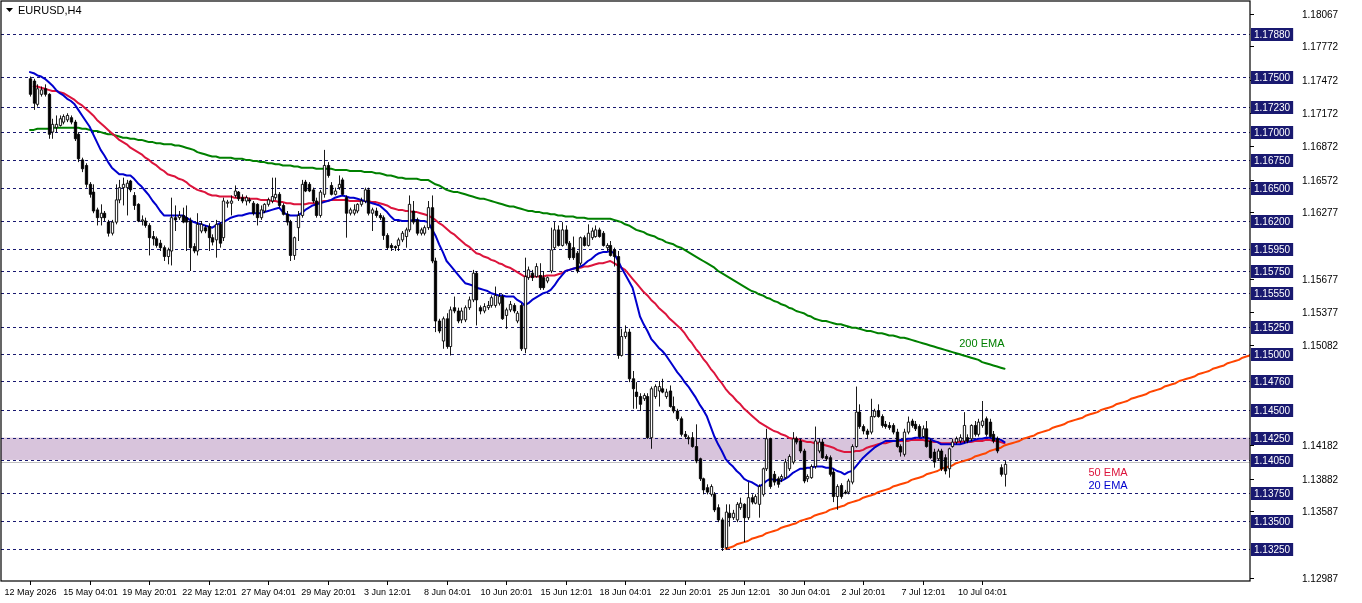 This screenshot has height=603, width=1362. I want to click on chart-title: EURUSD,H4, so click(50, 10).